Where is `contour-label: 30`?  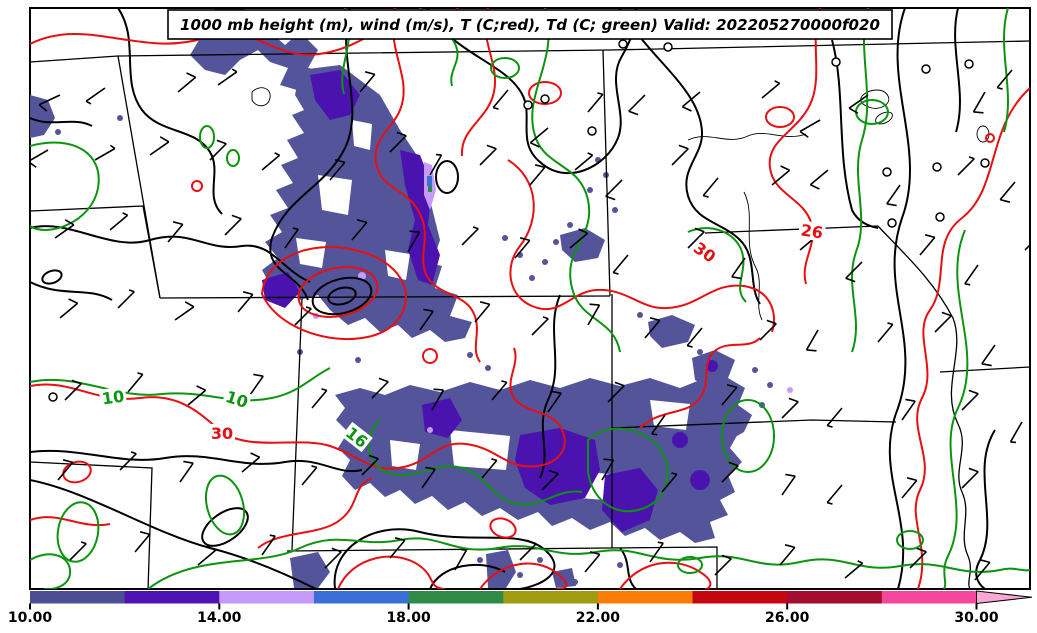
contour-label: 30 is located at coordinates (222, 433).